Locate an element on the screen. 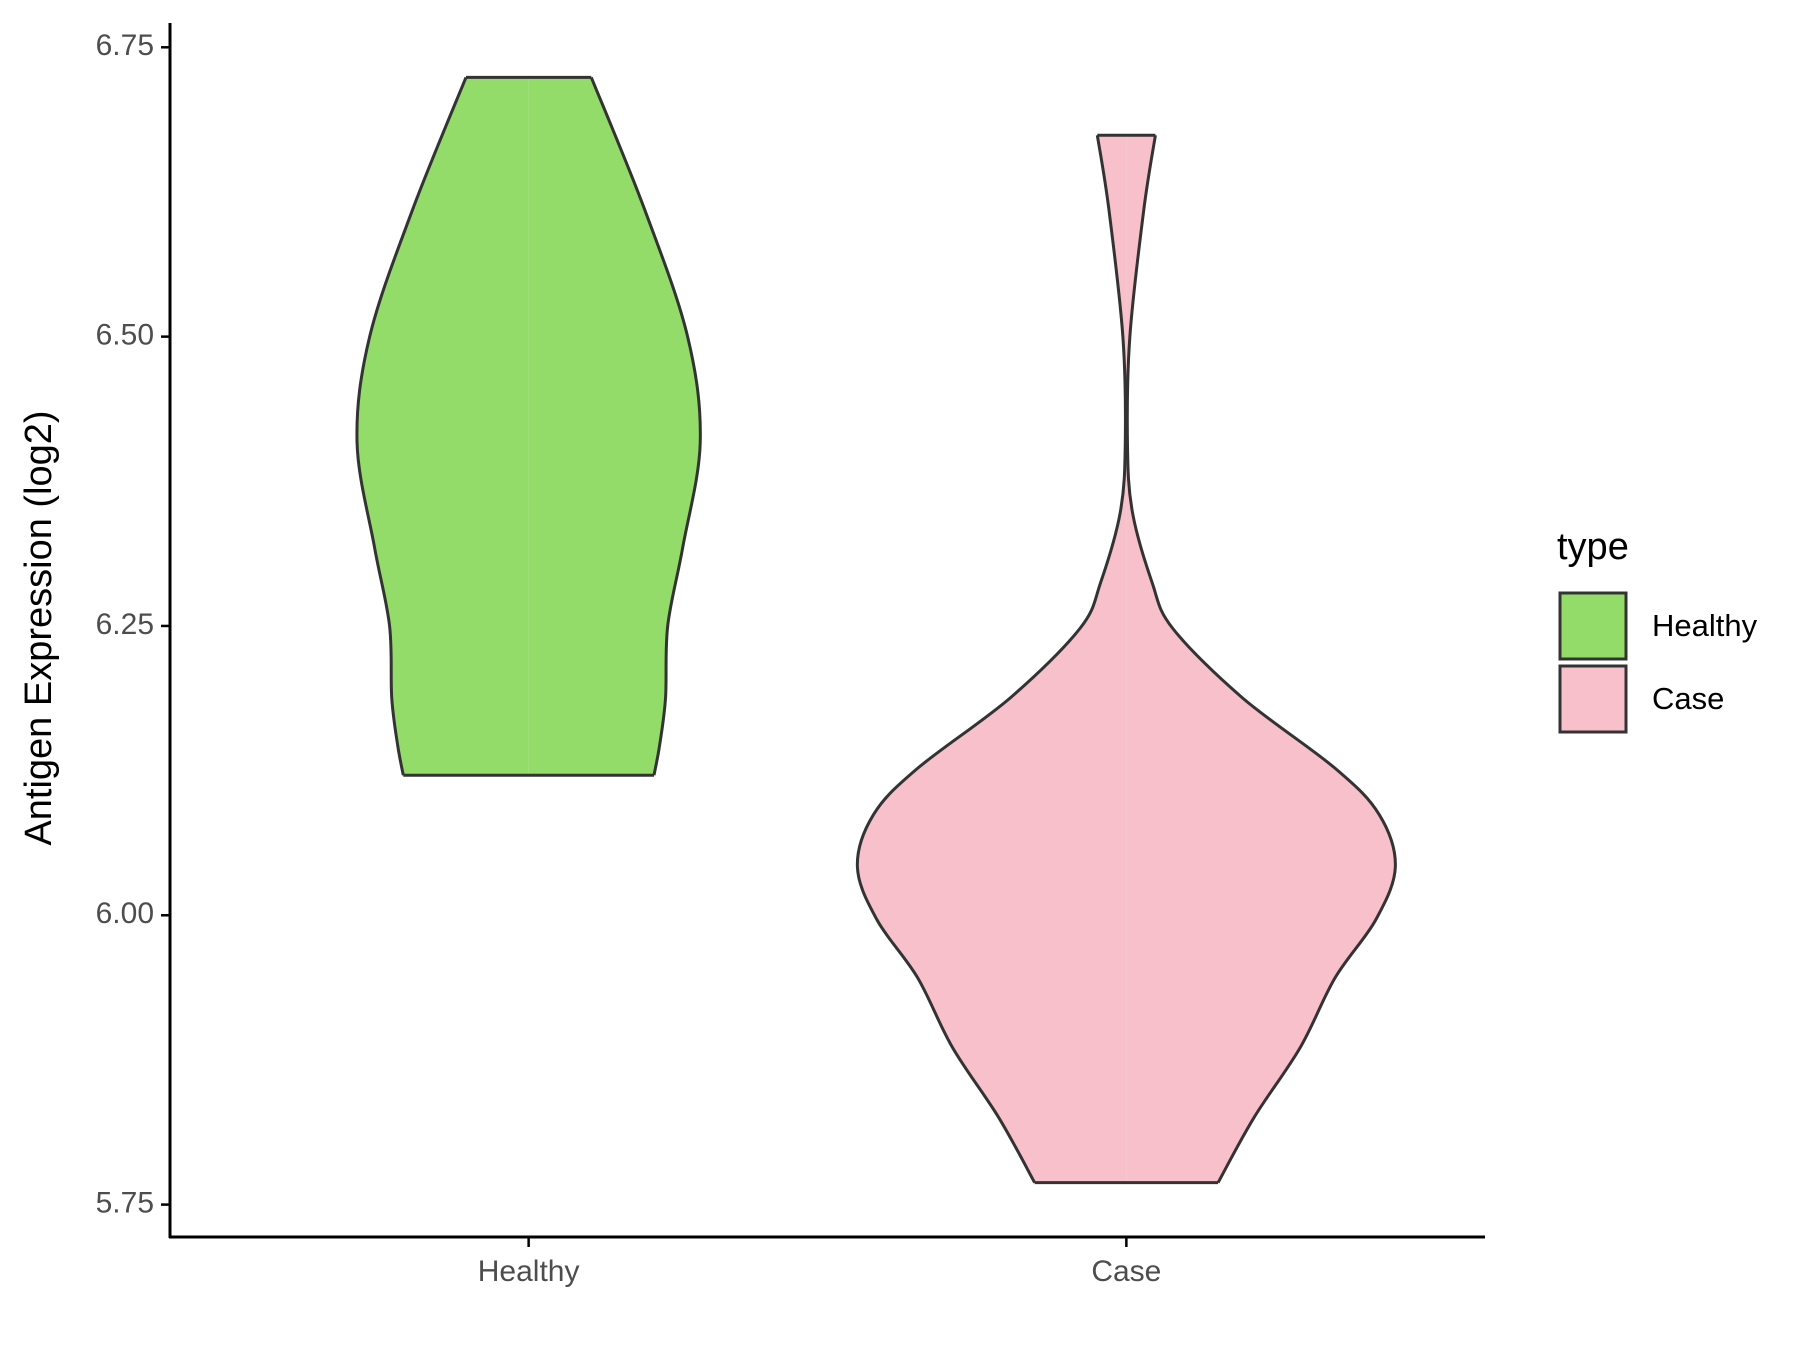 The width and height of the screenshot is (1800, 1350). y-tick-label: 6.00 is located at coordinates (125, 913).